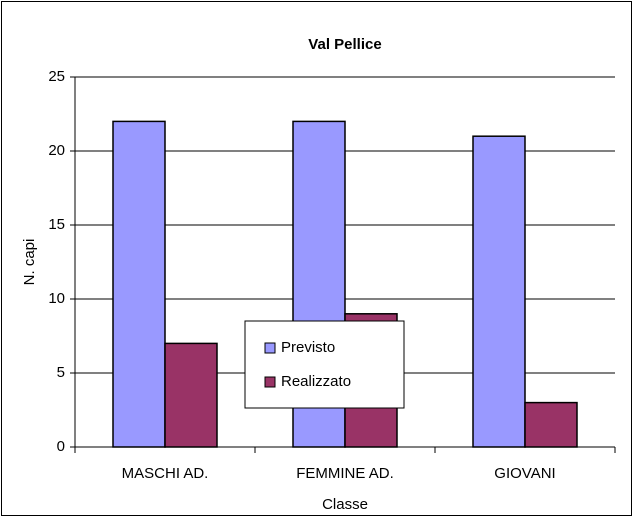  What do you see at coordinates (56, 224) in the screenshot?
I see `y-tick-label: 15` at bounding box center [56, 224].